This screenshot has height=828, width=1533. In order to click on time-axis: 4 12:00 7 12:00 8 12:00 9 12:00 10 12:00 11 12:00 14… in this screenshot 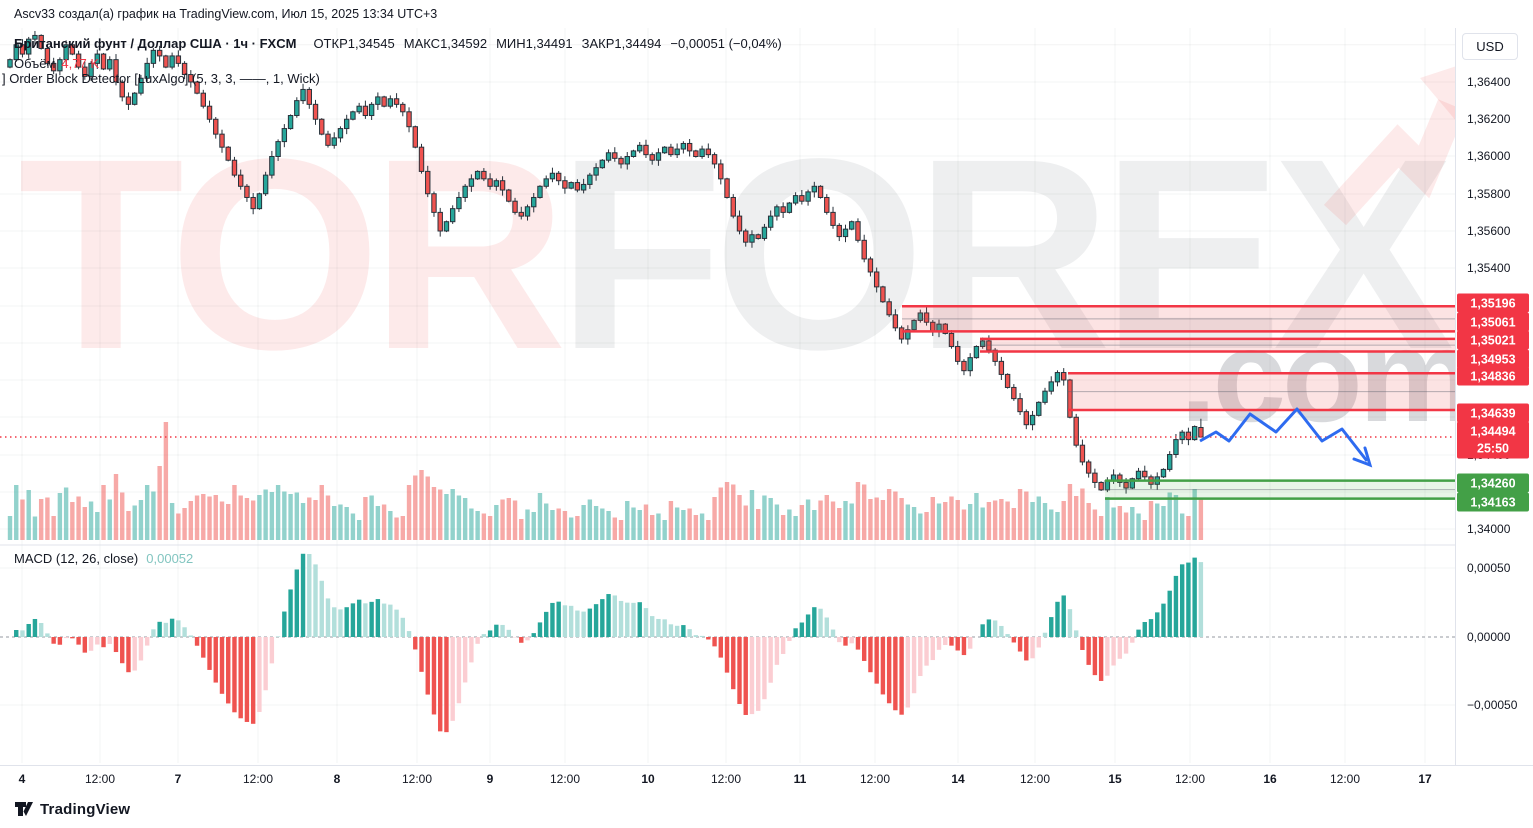, I will do `click(766, 779)`.